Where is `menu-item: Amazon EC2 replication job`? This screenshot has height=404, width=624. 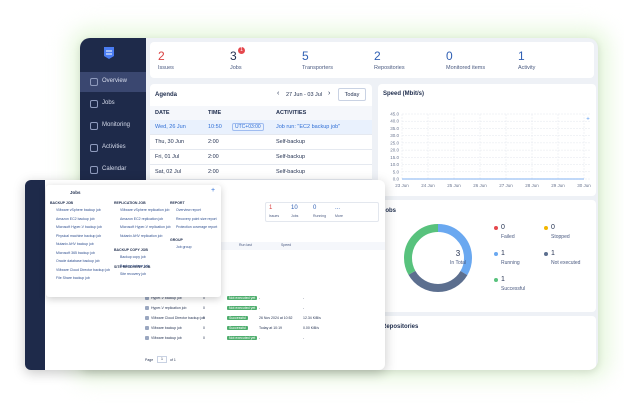
menu-item: Amazon EC2 replication job is located at coordinates (142, 218).